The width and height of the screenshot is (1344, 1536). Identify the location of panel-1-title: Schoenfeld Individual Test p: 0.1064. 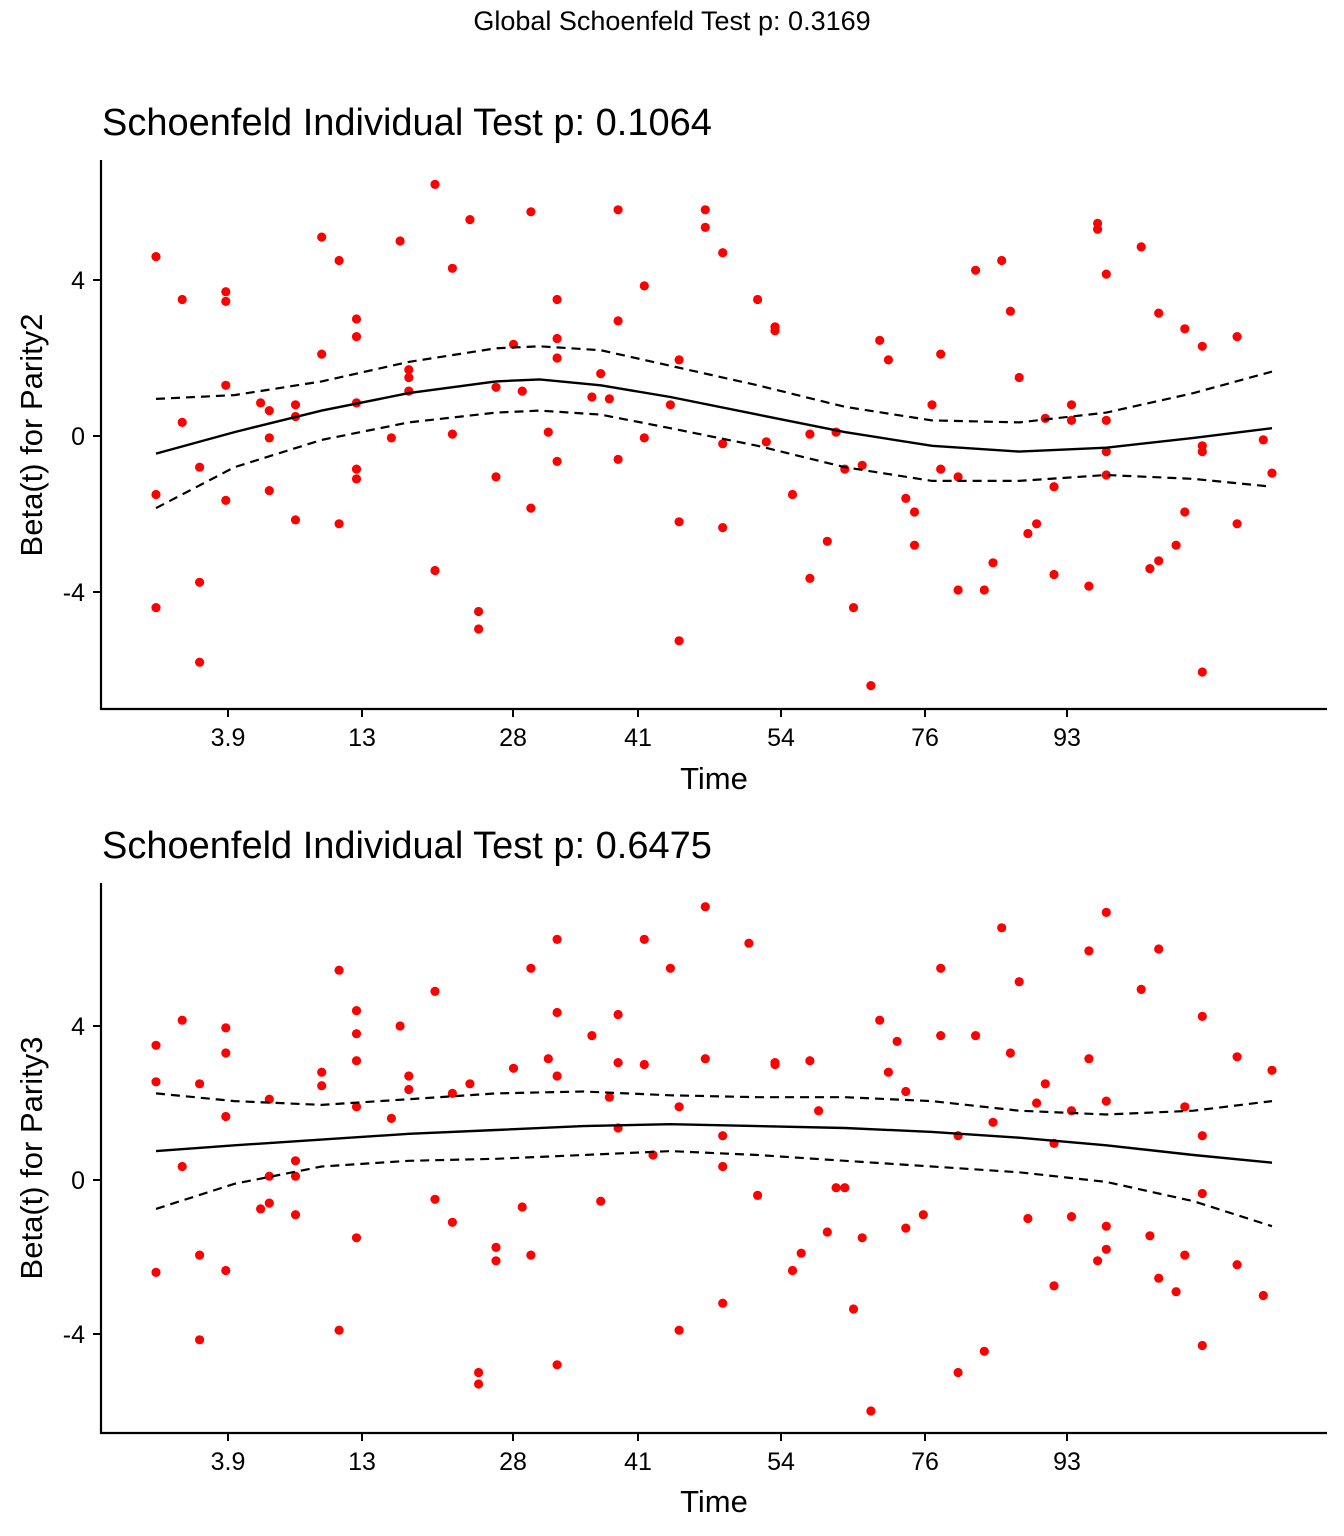
(407, 123).